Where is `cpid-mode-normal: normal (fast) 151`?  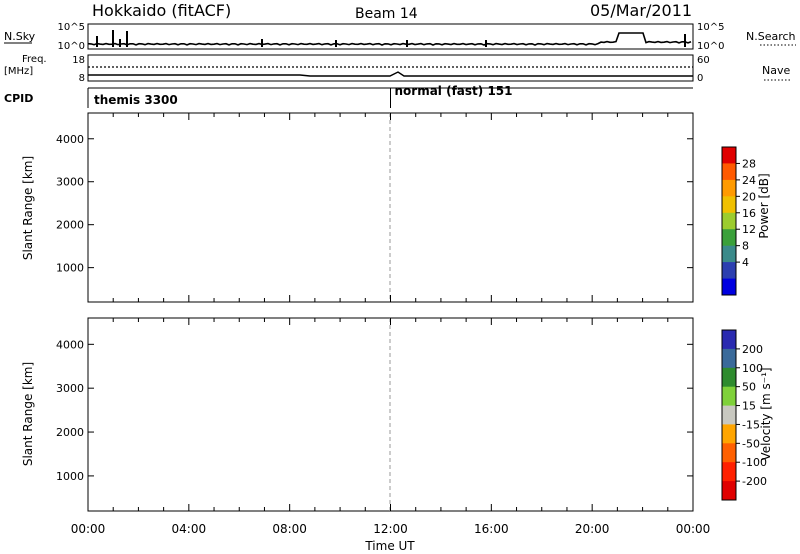
cpid-mode-normal: normal (fast) 151 is located at coordinates (454, 91).